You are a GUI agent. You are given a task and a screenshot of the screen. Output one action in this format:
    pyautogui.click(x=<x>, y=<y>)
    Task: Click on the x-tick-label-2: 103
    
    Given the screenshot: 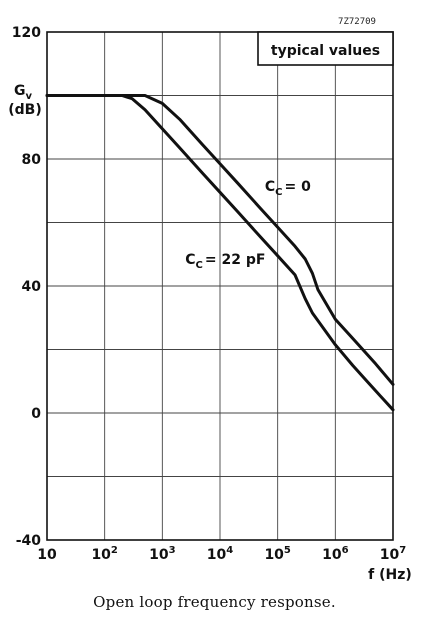 What is the action you would take?
    pyautogui.click(x=162, y=554)
    